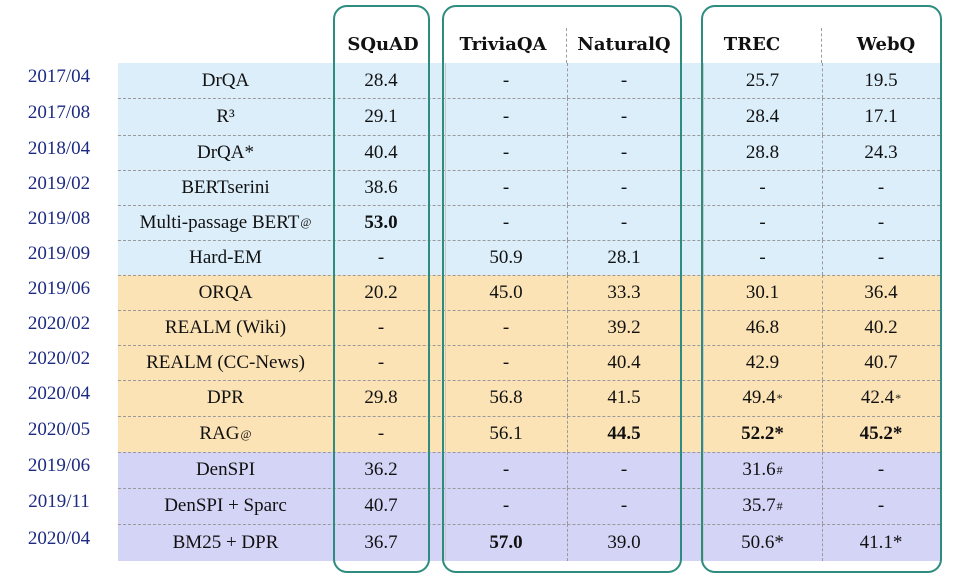 Image resolution: width=954 pixels, height=581 pixels. What do you see at coordinates (506, 292) in the screenshot?
I see `score-value: 45.0` at bounding box center [506, 292].